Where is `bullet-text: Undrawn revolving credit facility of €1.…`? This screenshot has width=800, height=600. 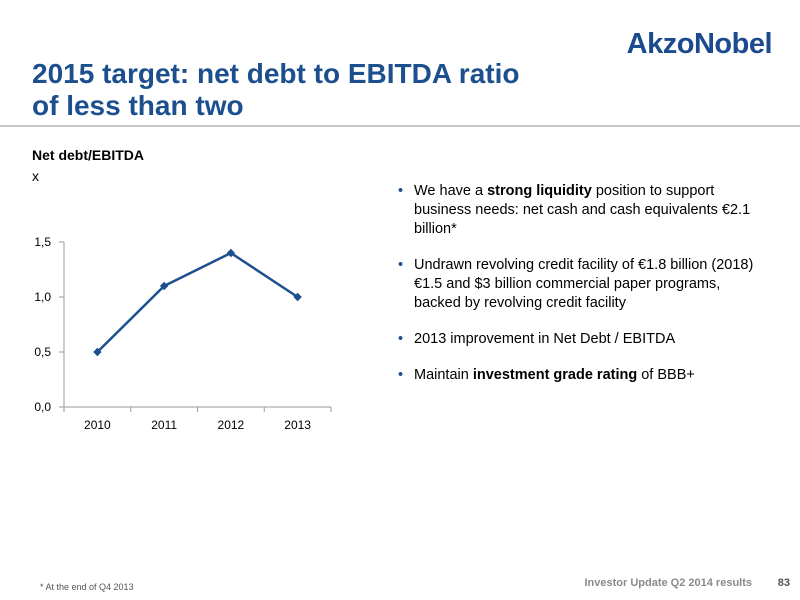
bullet-text: Undrawn revolving credit facility of €1.… is located at coordinates (584, 284).